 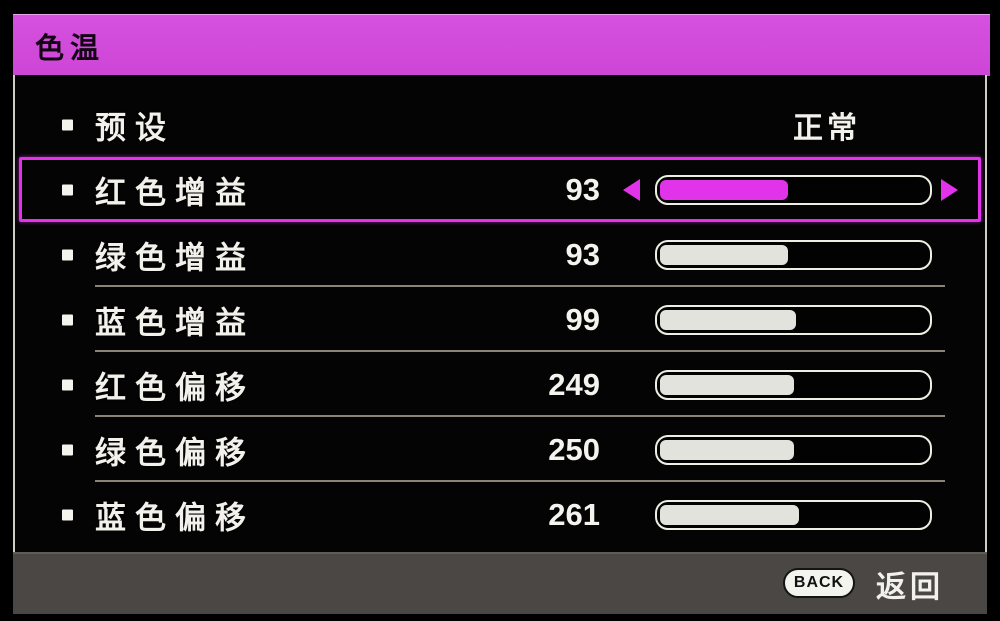 What do you see at coordinates (500, 319) in the screenshot?
I see `menu-row-blue-gain: 蓝色增益 99` at bounding box center [500, 319].